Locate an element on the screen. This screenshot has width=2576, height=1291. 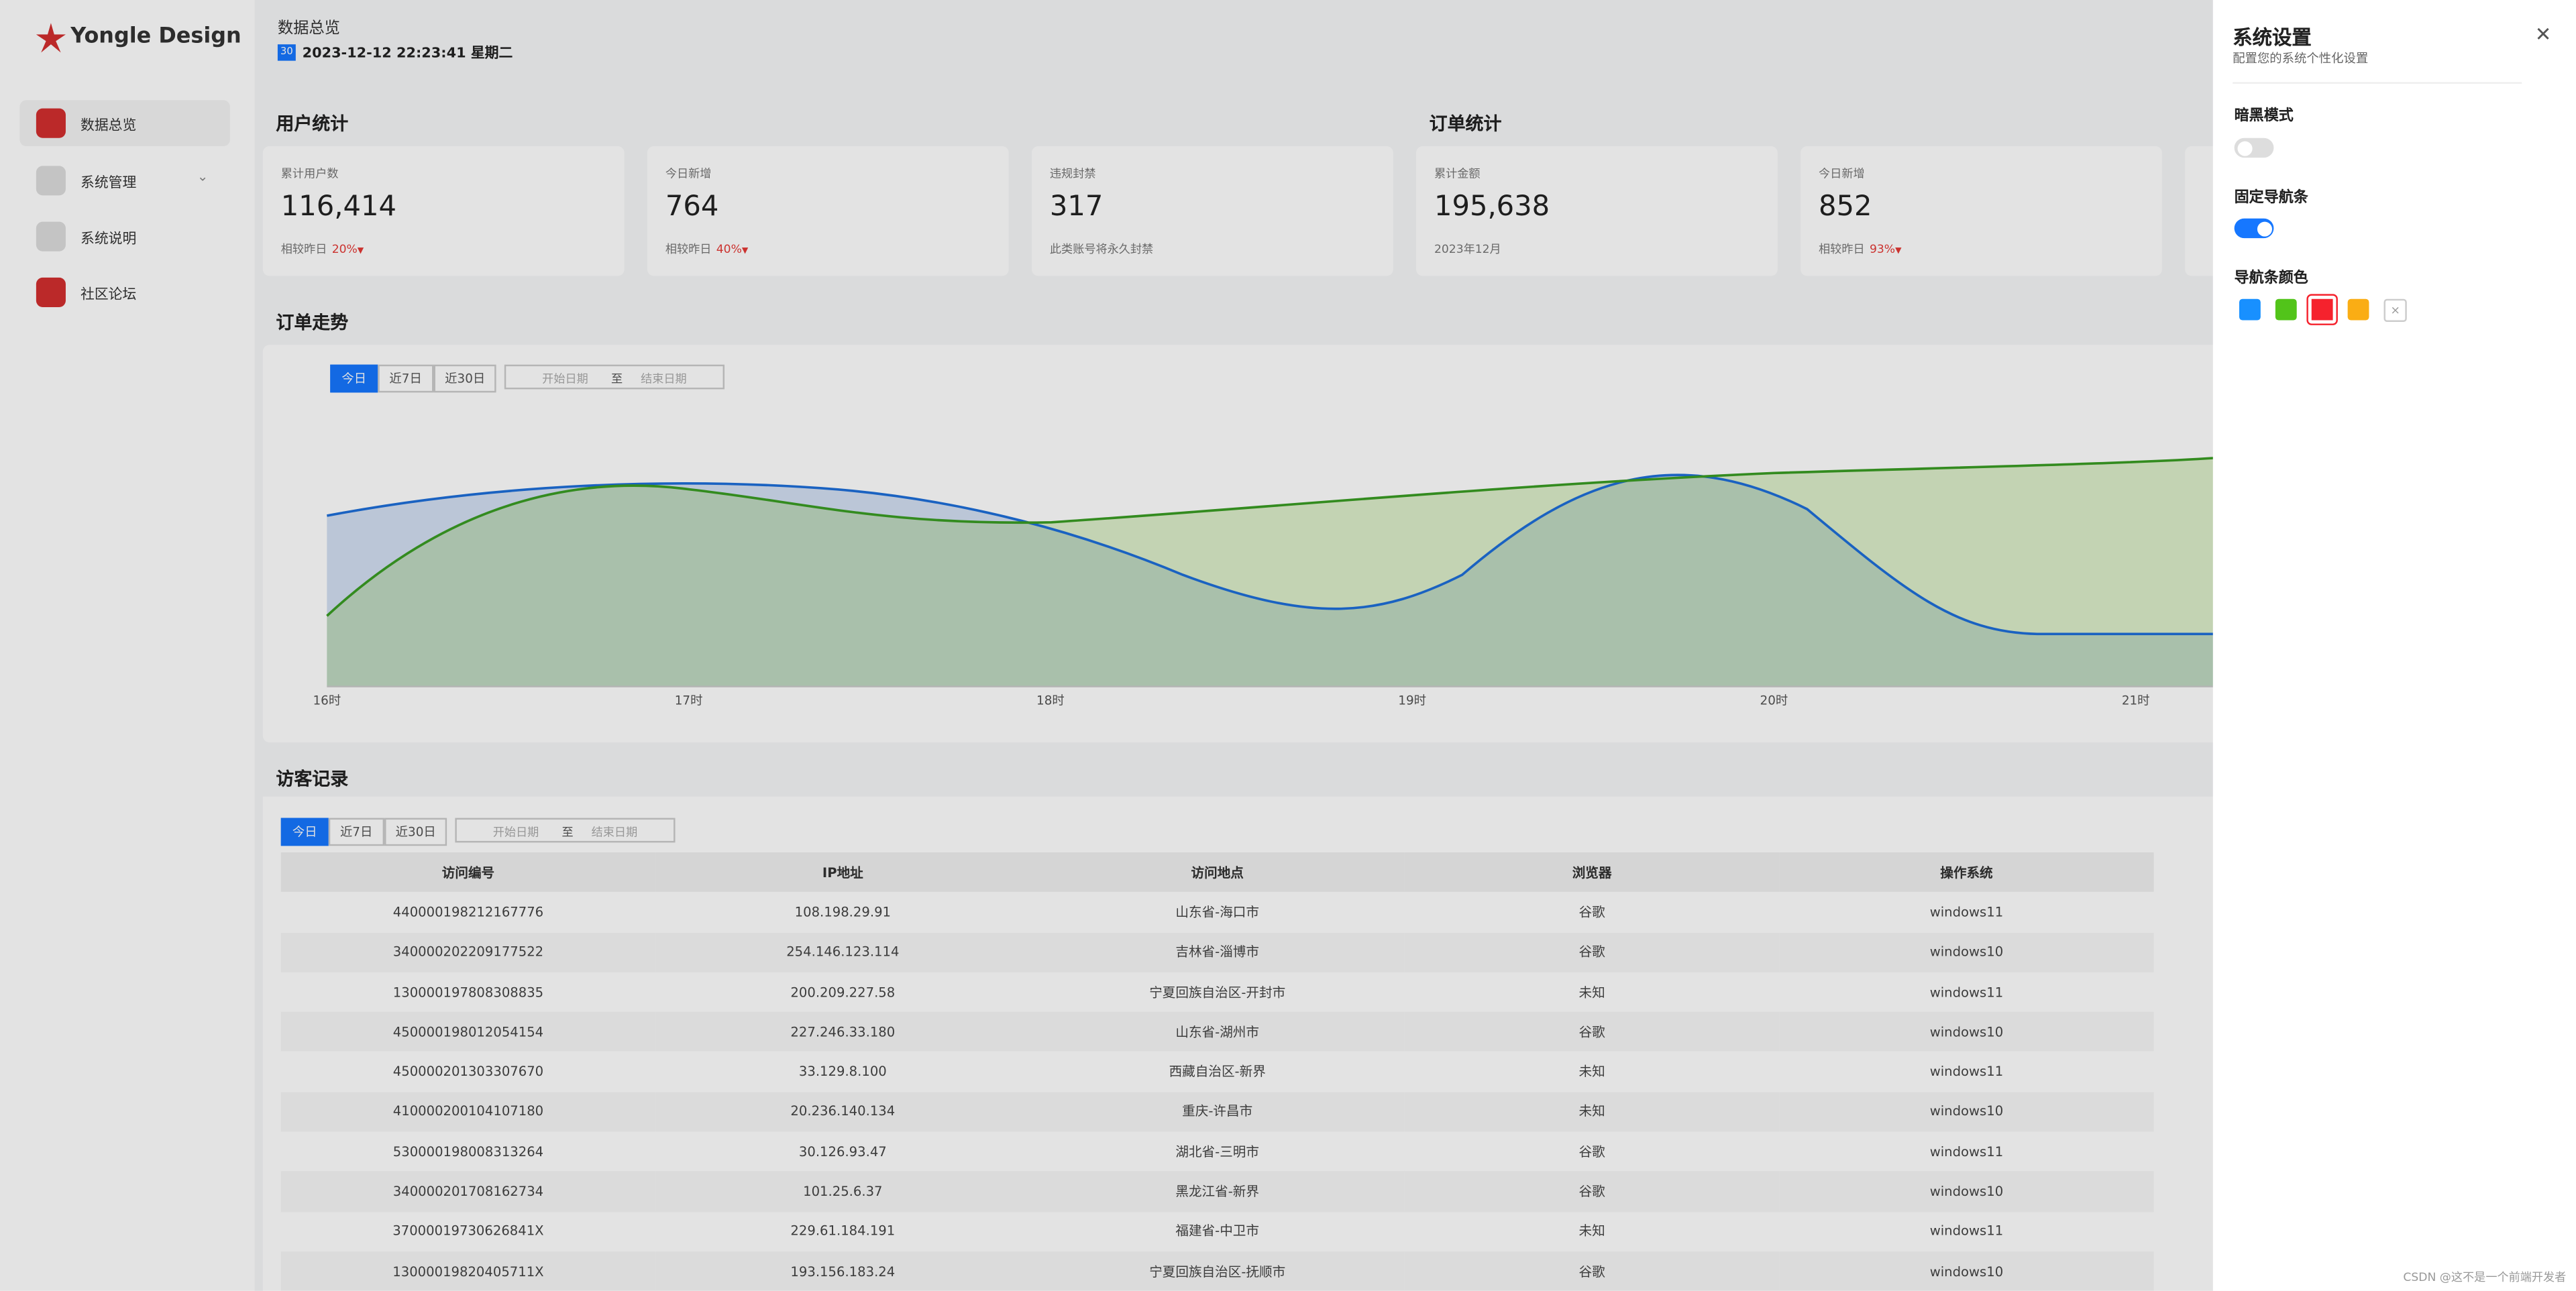
area-blue is located at coordinates (1281, 581).